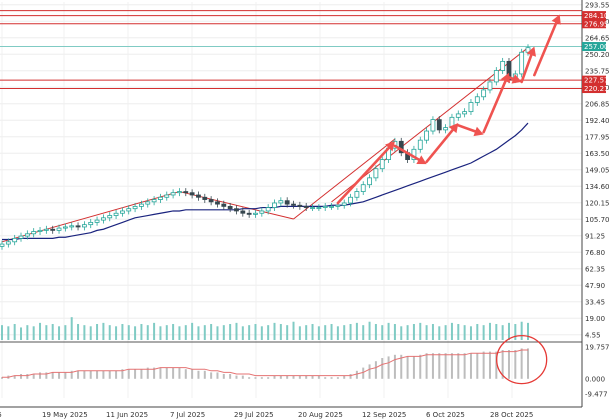  What do you see at coordinates (596, 16) in the screenshot?
I see `price-tag-label: 284.10` at bounding box center [596, 16].